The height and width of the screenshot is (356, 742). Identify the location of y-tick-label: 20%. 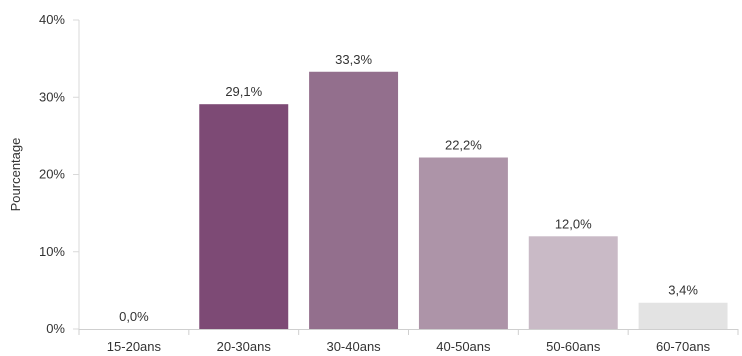
(52, 174).